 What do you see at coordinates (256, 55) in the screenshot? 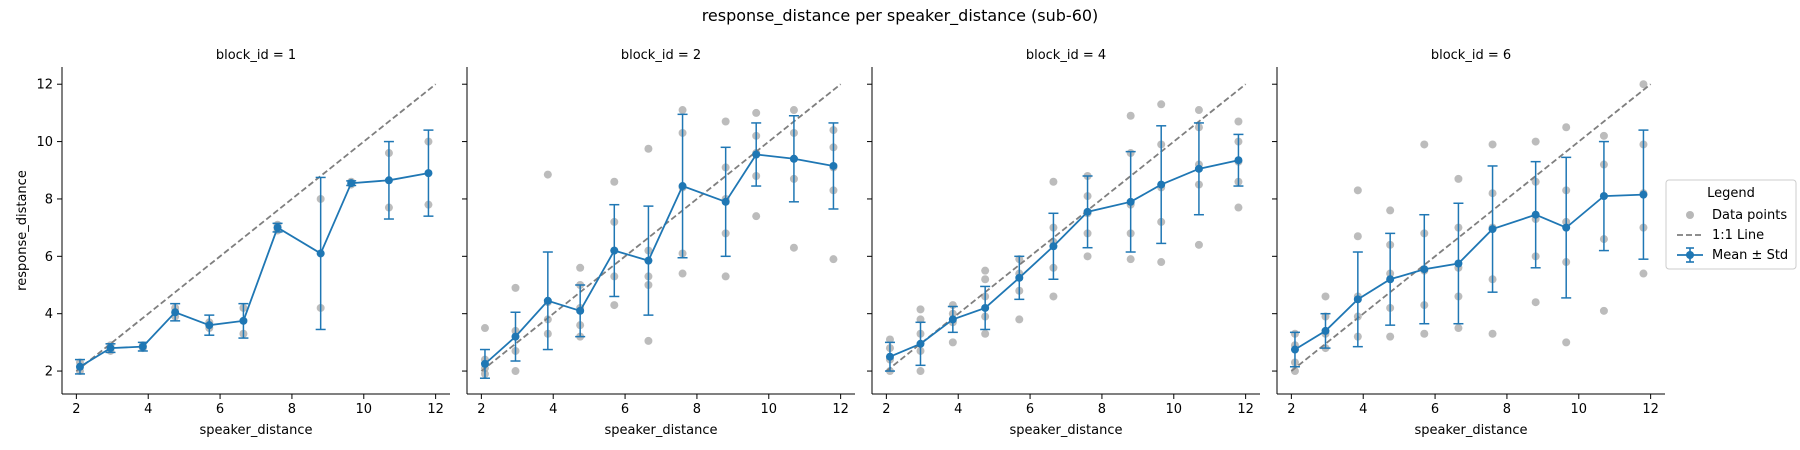
I see `panel-title: block_id = 1` at bounding box center [256, 55].